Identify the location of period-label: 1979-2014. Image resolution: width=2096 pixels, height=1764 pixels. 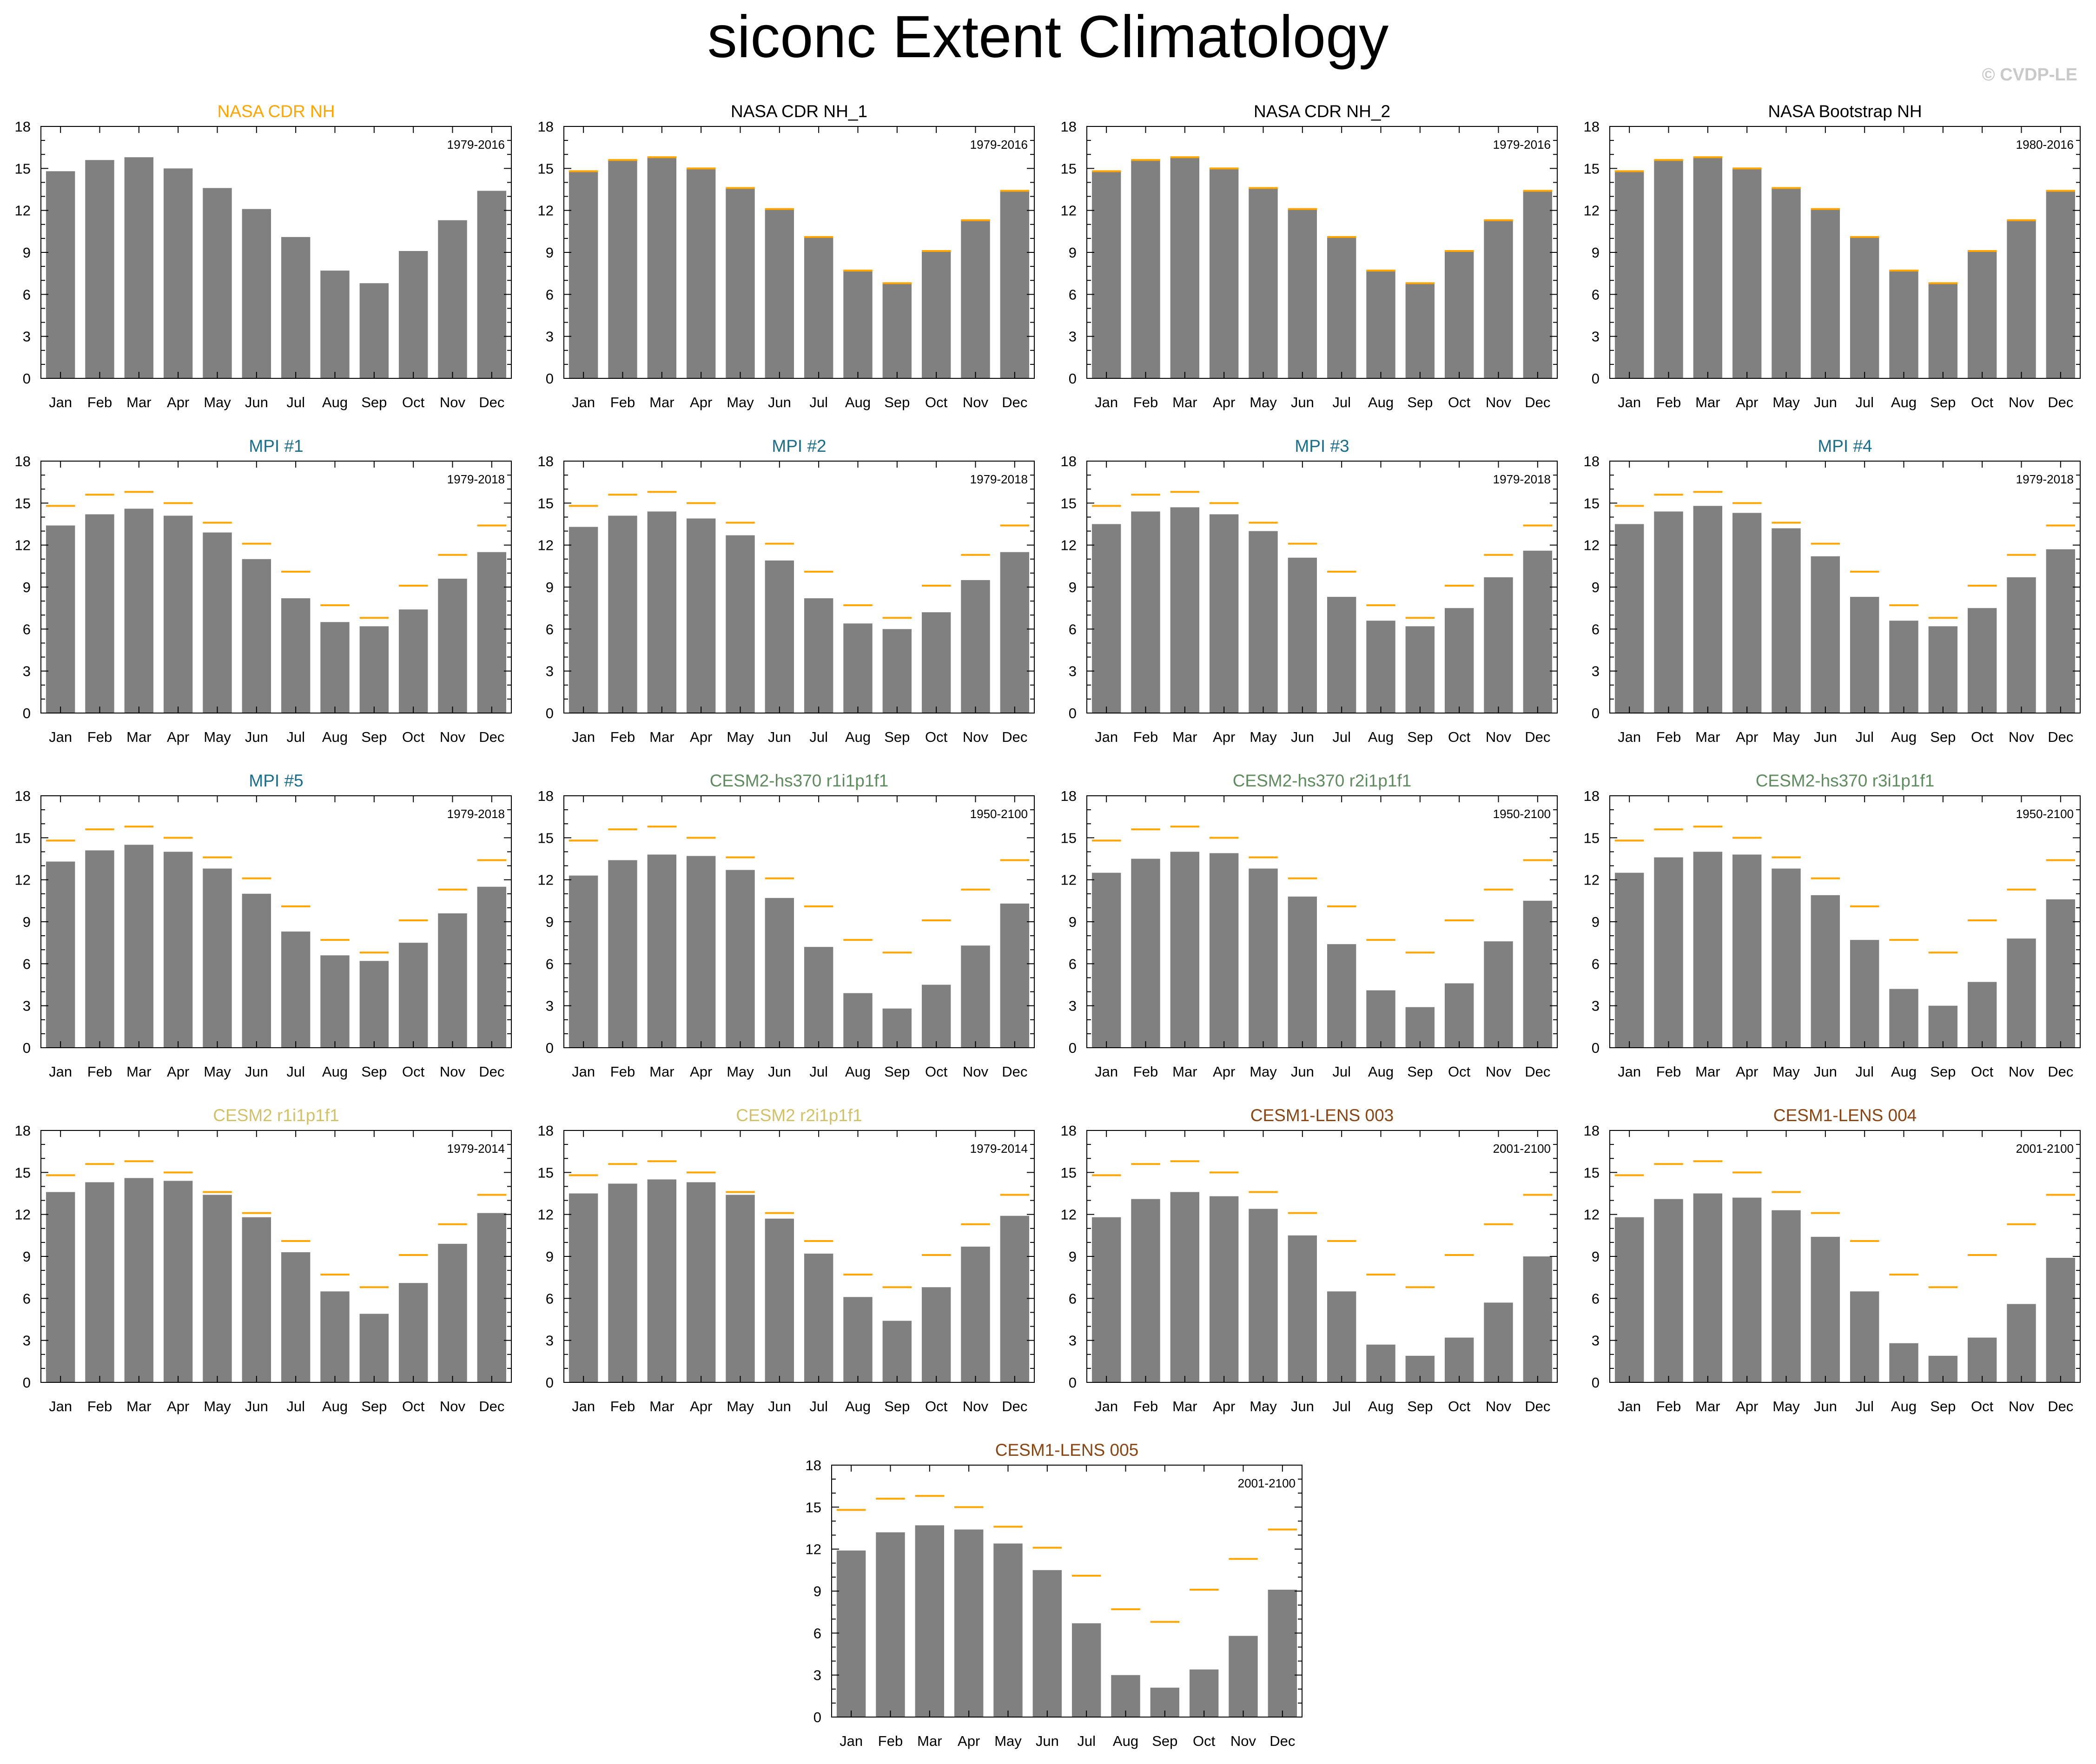
(476, 1149).